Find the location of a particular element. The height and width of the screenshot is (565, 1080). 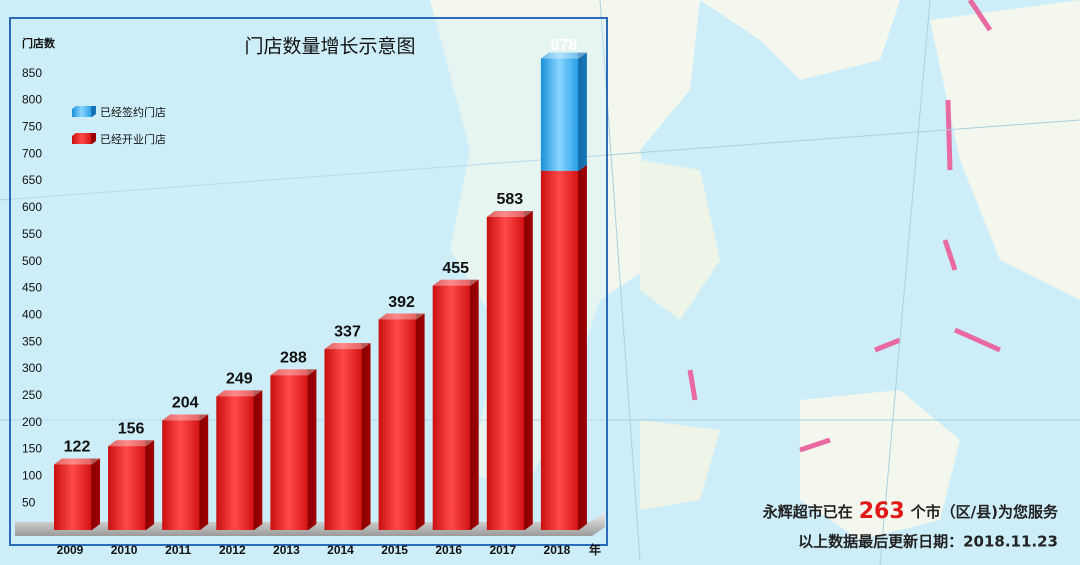

y-tick-label: 250 is located at coordinates (32, 395).